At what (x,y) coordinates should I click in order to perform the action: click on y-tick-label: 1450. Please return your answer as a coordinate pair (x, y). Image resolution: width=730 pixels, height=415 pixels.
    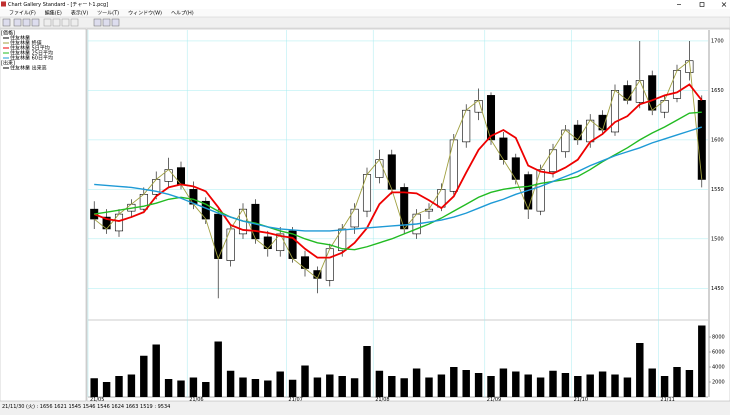
    Looking at the image, I should click on (717, 289).